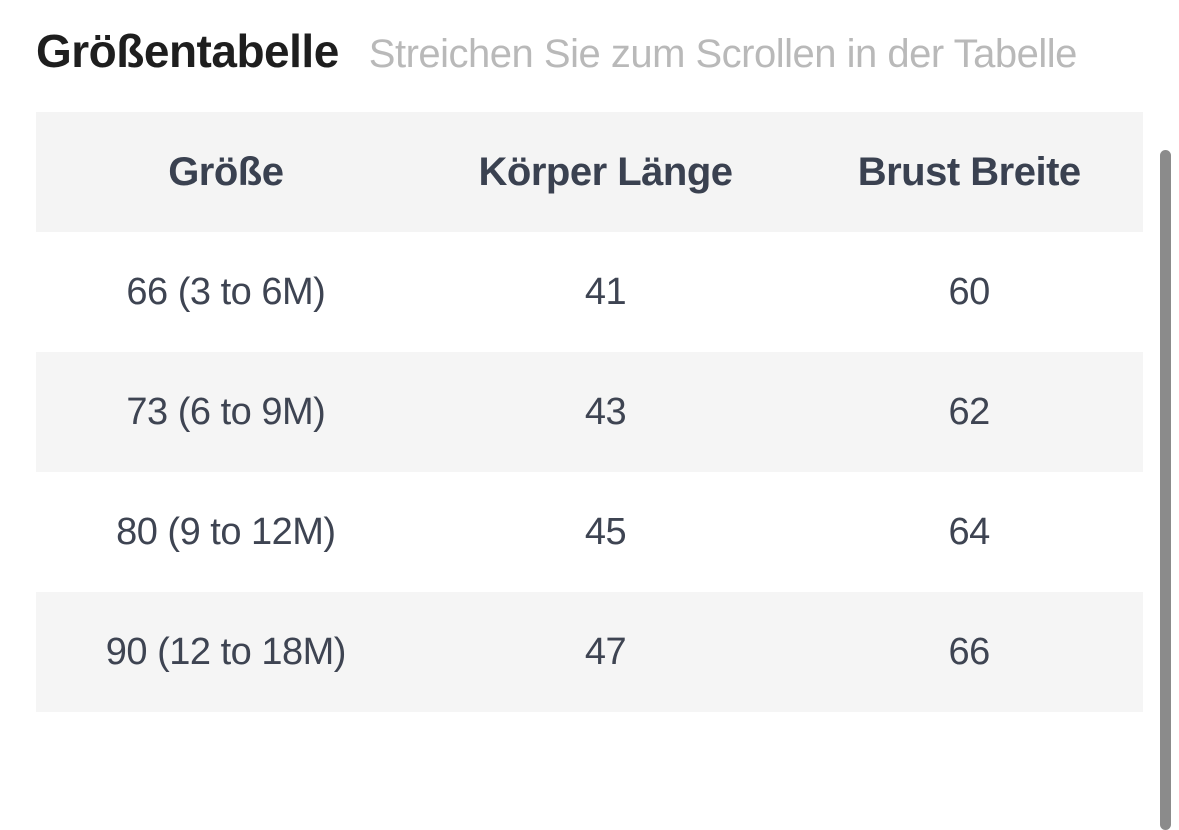  I want to click on cell-size: 73 (6 to 9M), so click(226, 411).